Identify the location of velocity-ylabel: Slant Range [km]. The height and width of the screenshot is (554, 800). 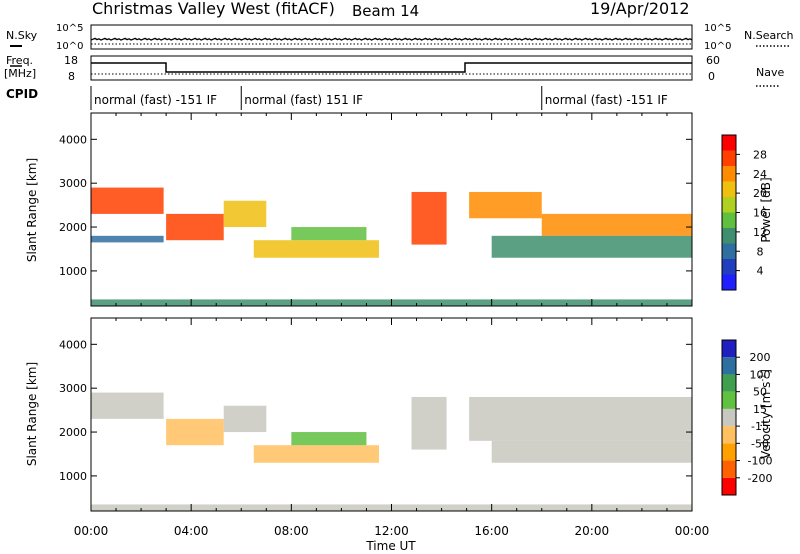
(32, 414).